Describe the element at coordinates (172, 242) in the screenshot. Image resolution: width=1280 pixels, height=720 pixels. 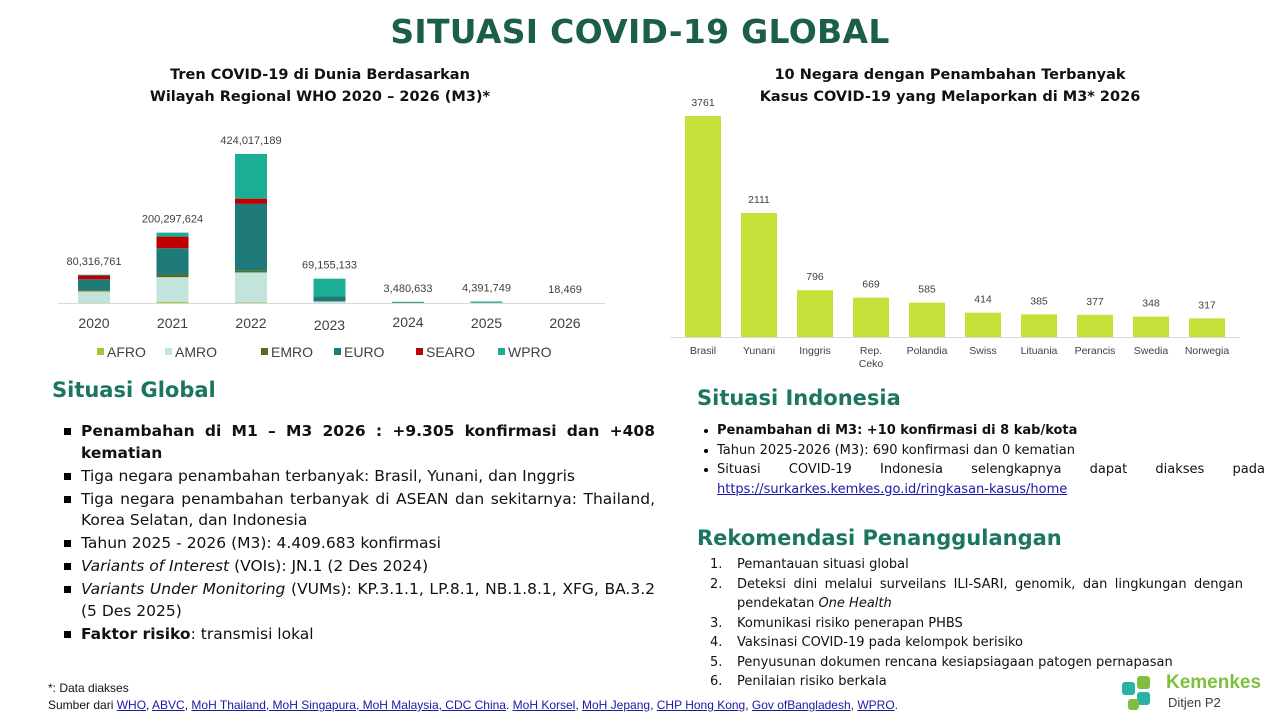
I see `bar-segment-searo-2021` at that location.